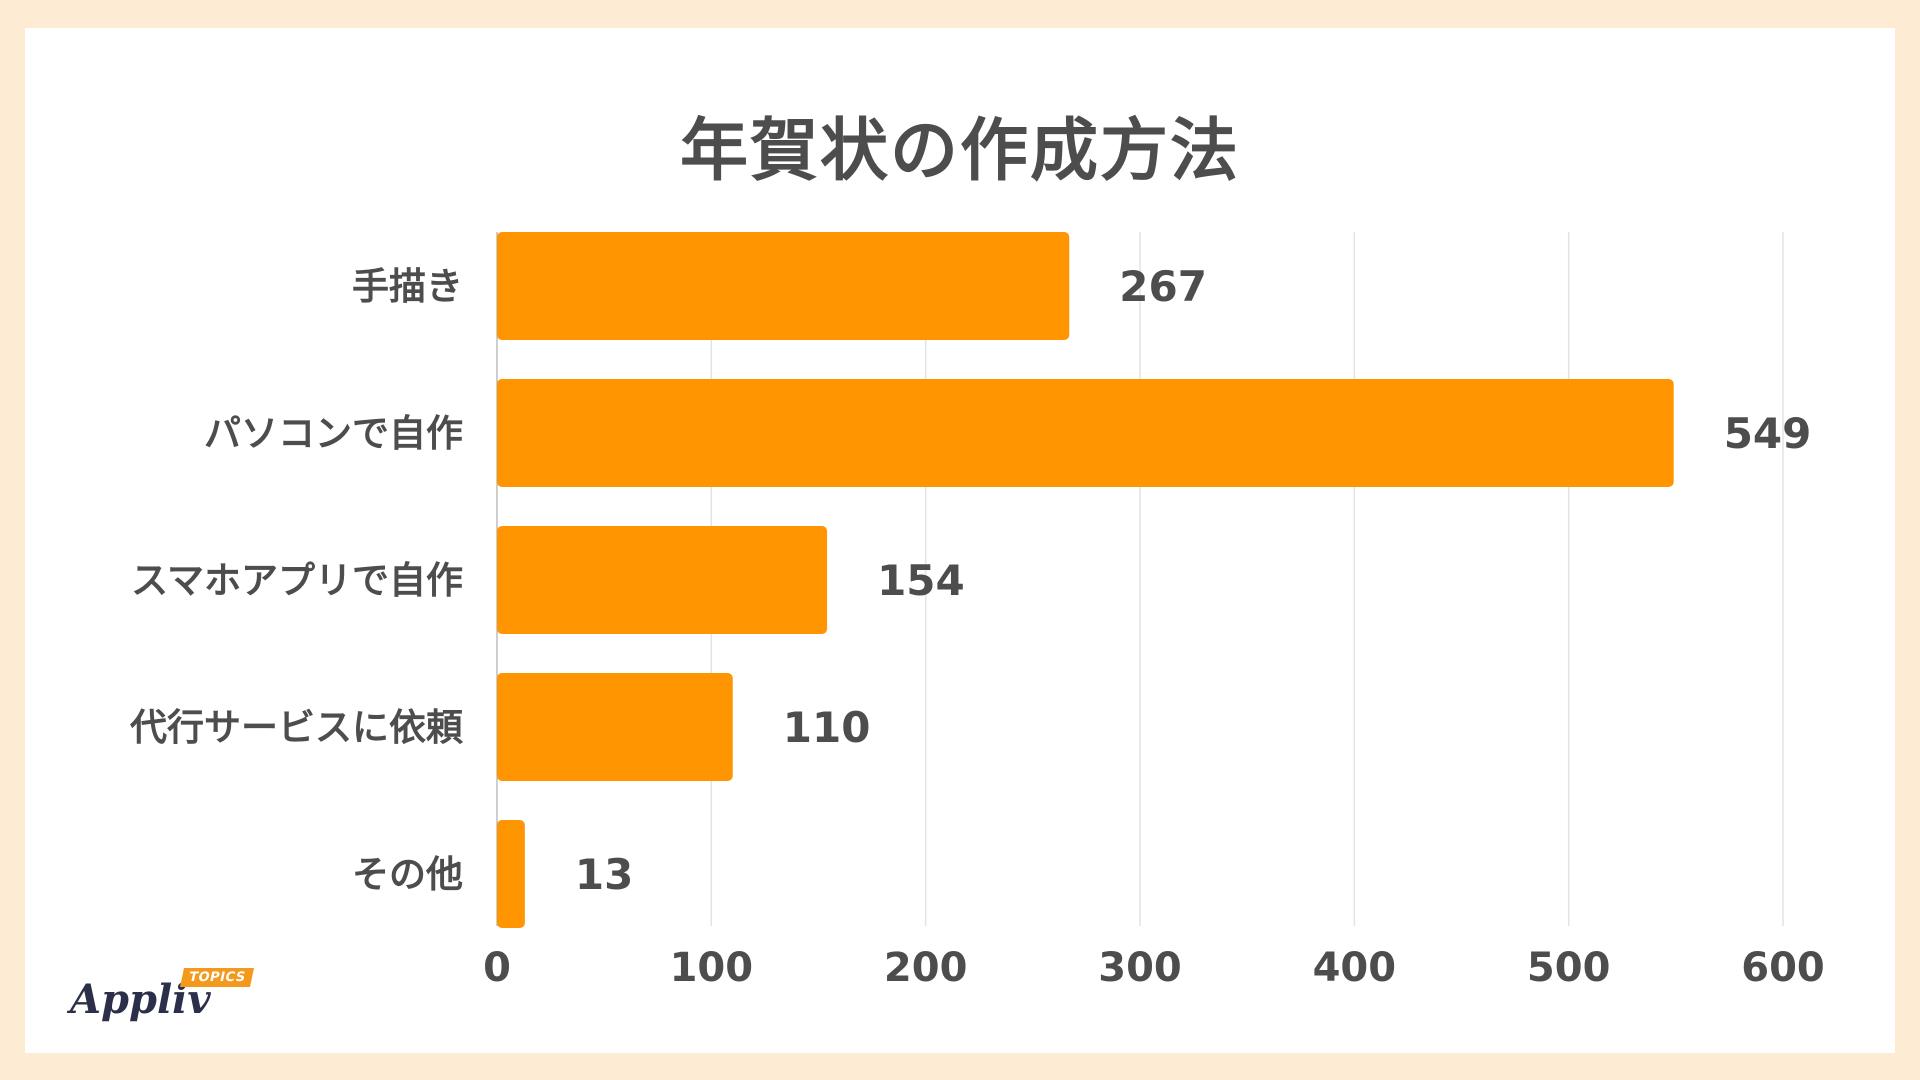 The height and width of the screenshot is (1080, 1920). I want to click on category-label: その他, so click(407, 874).